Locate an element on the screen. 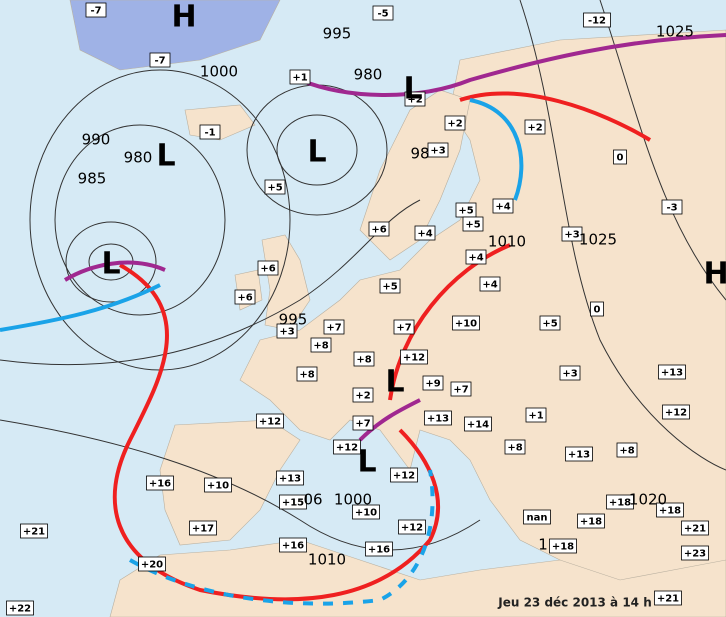 The height and width of the screenshot is (617, 726). temperature-text: +7 is located at coordinates (362, 424).